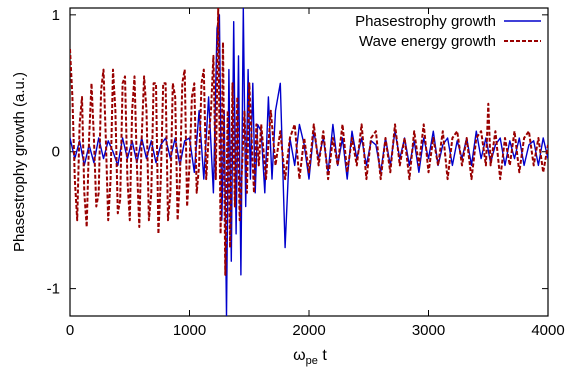 This screenshot has height=369, width=577. Describe the element at coordinates (547, 330) in the screenshot. I see `x-tick-label: 4000` at that location.